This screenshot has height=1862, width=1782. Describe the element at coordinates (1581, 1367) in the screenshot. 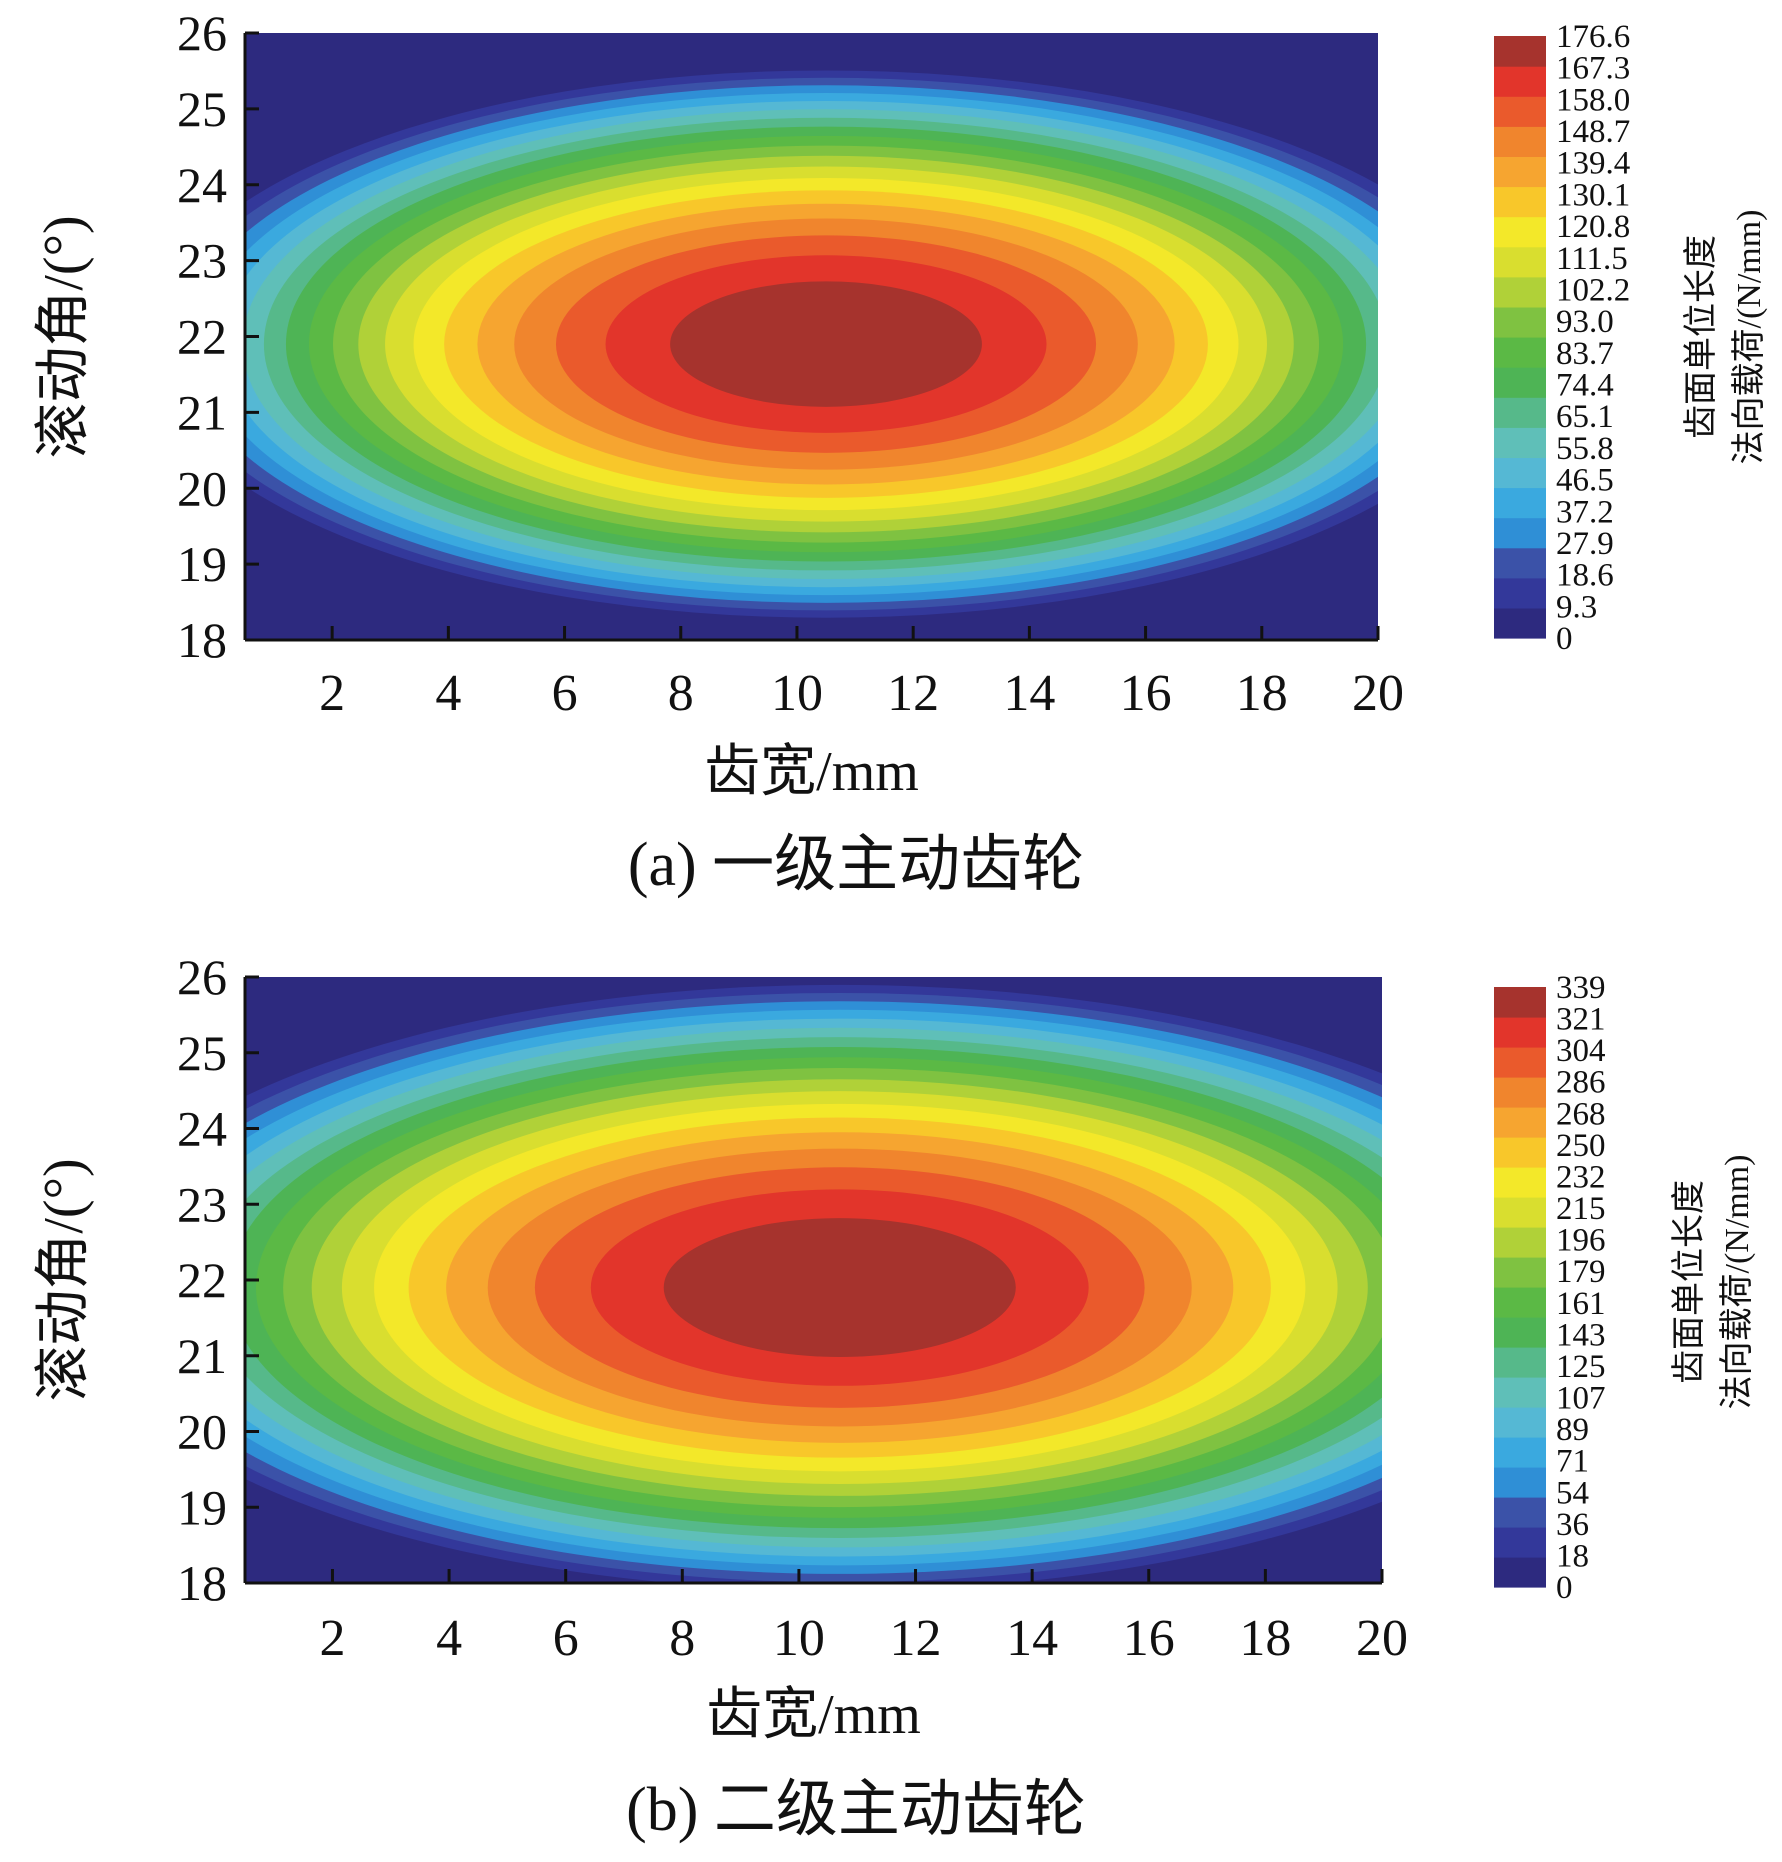

I see `colorbar-tick-label: 125` at that location.